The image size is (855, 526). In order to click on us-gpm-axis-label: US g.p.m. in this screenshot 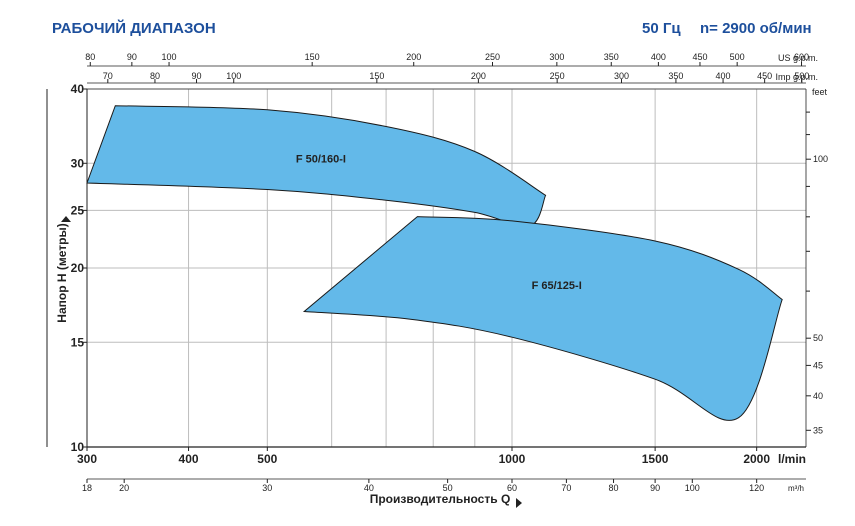, I will do `click(798, 58)`.